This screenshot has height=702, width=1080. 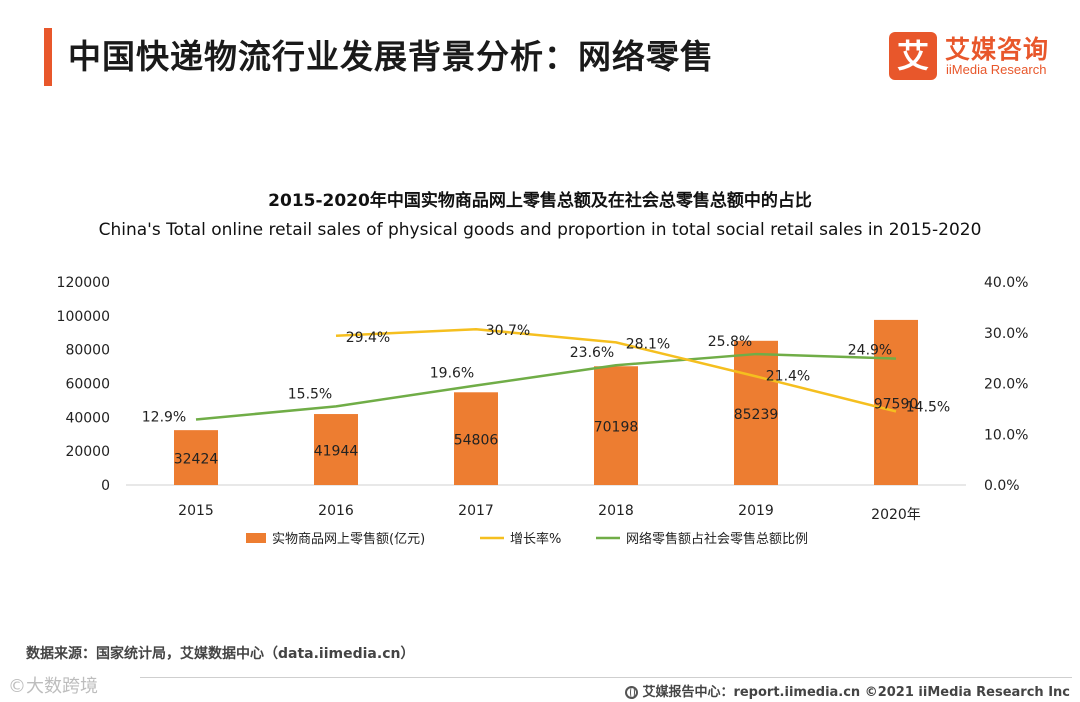 What do you see at coordinates (476, 511) in the screenshot?
I see `x-tick-label: 2017` at bounding box center [476, 511].